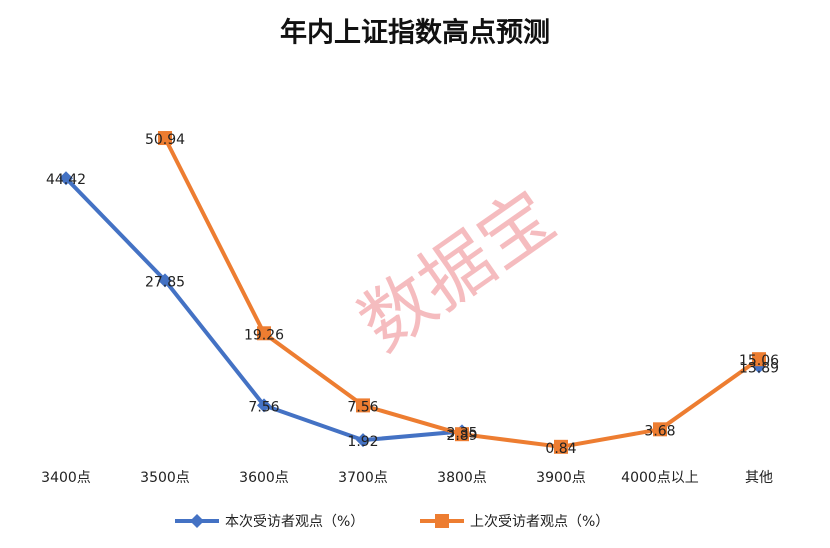 Image resolution: width=830 pixels, height=548 pixels. I want to click on data-label: 3.35, so click(461, 433).